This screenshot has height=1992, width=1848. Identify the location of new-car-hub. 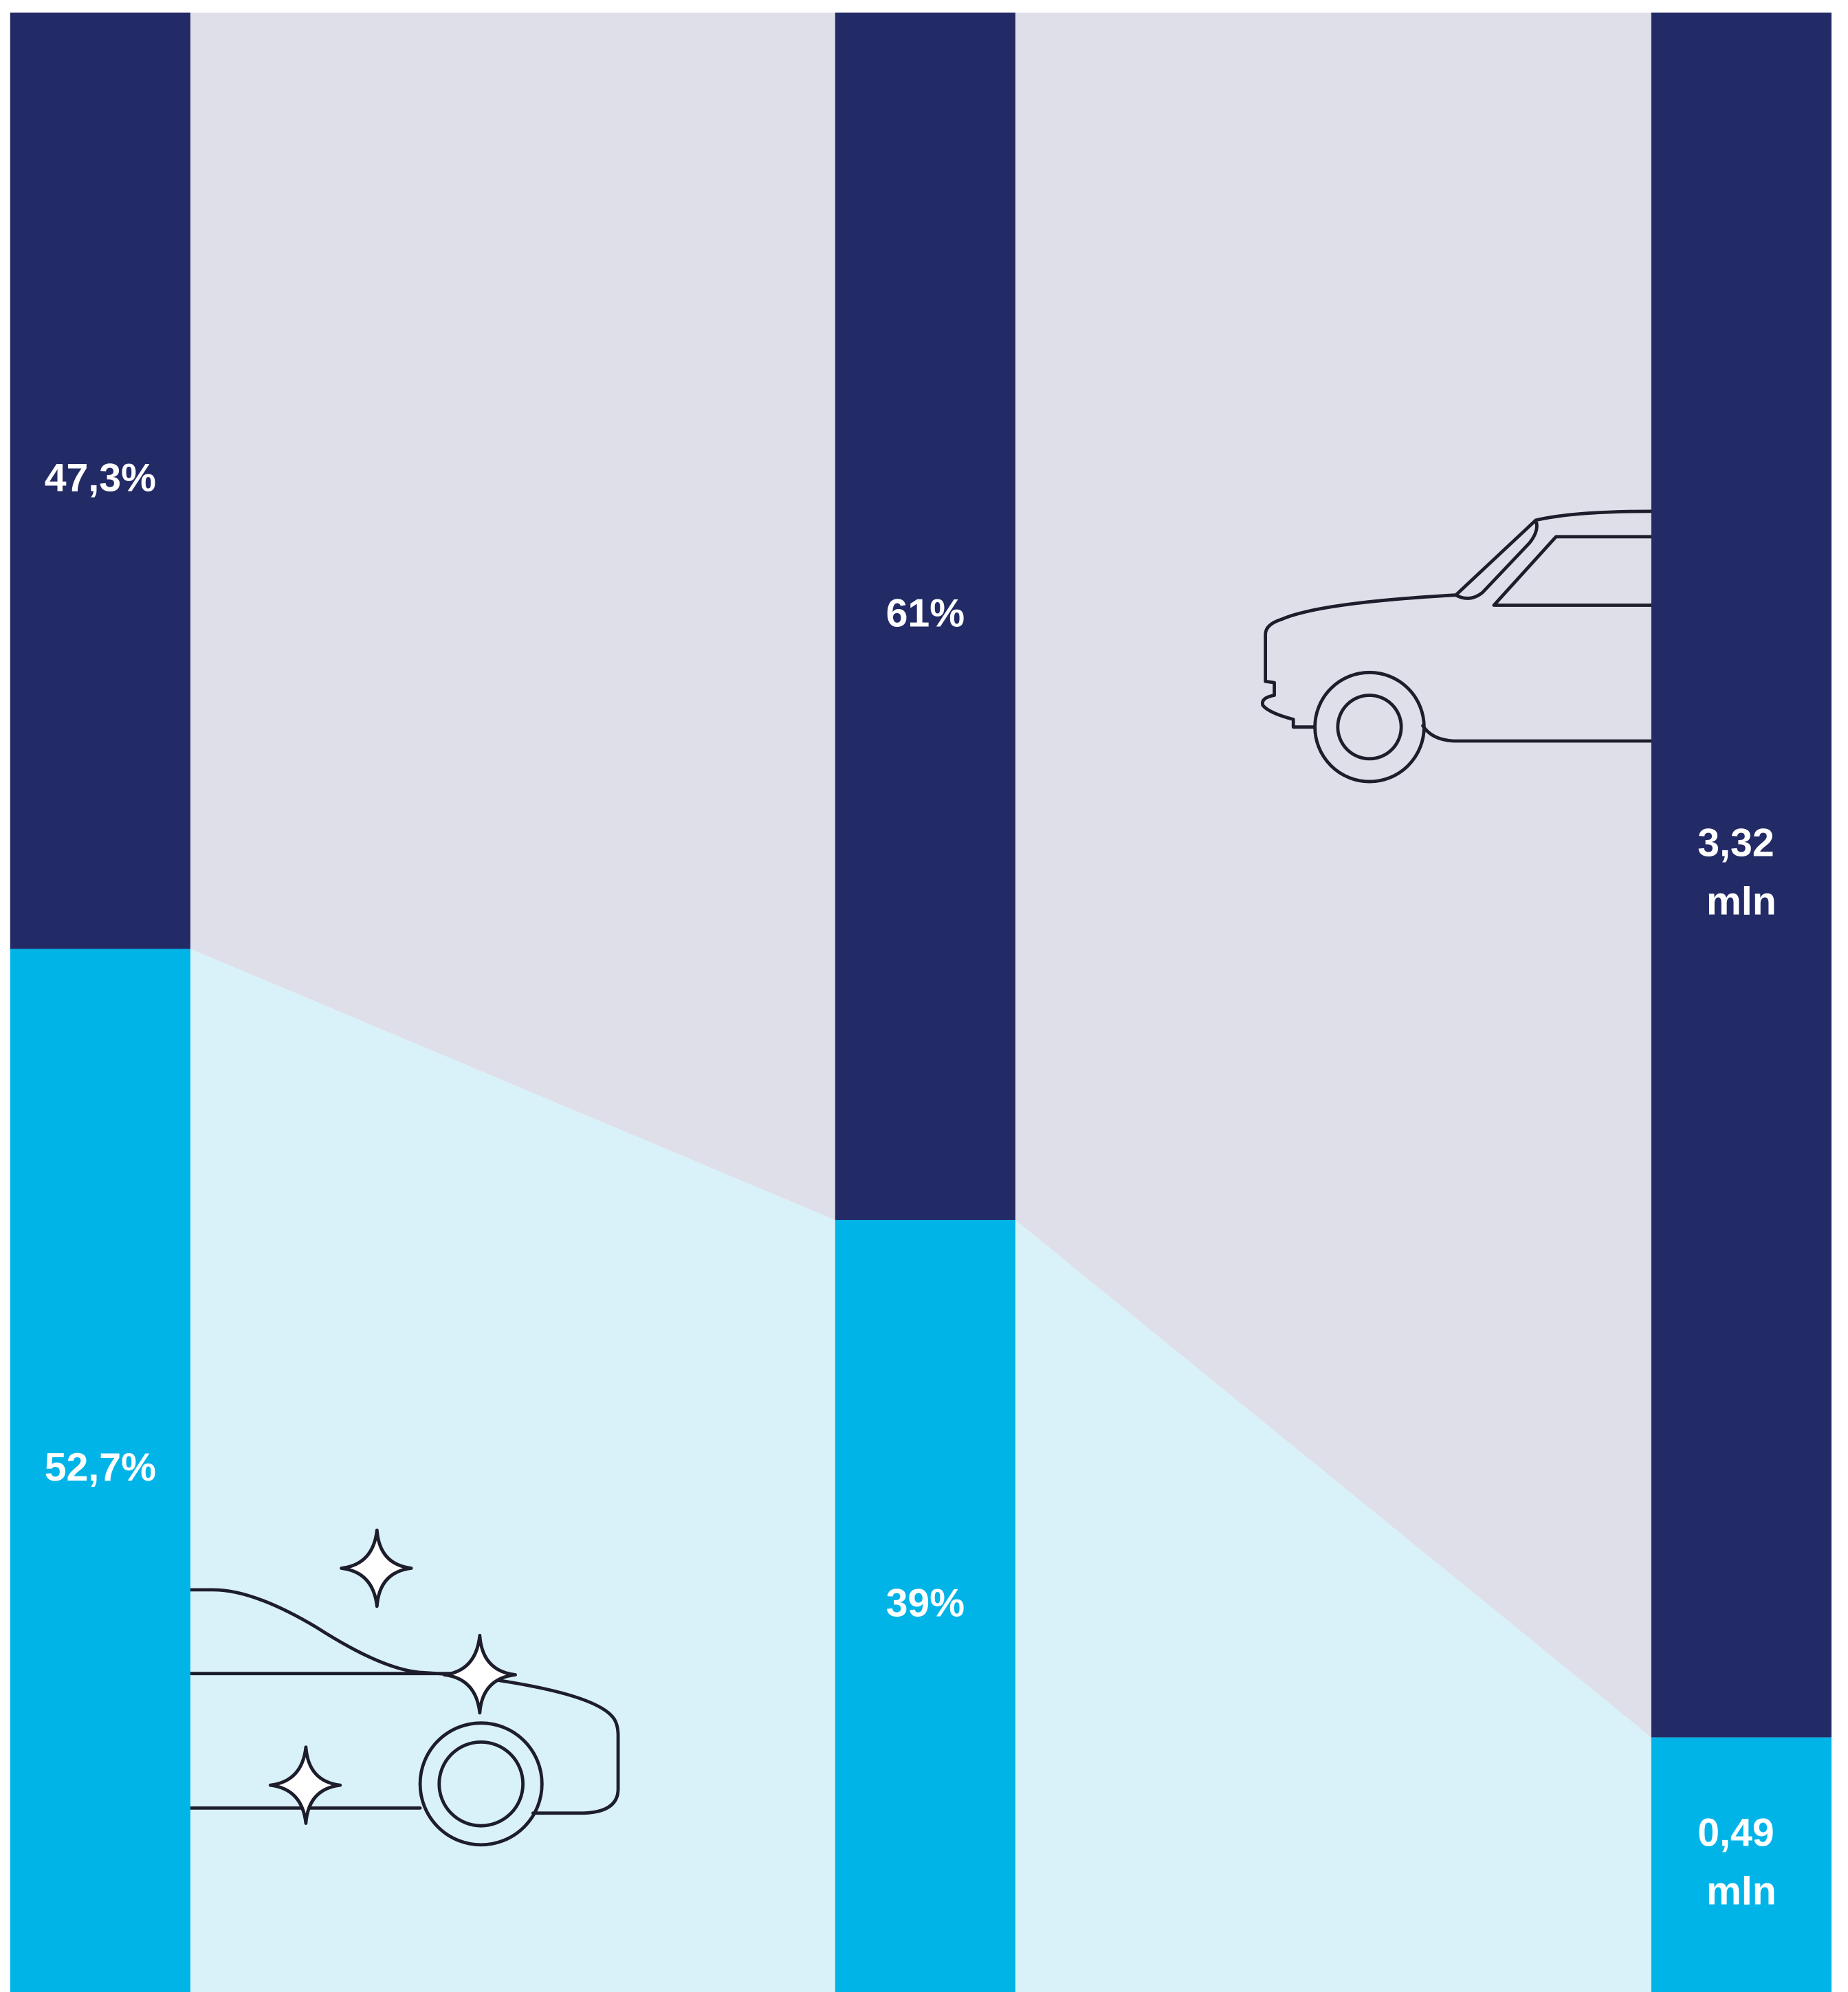
(481, 1784).